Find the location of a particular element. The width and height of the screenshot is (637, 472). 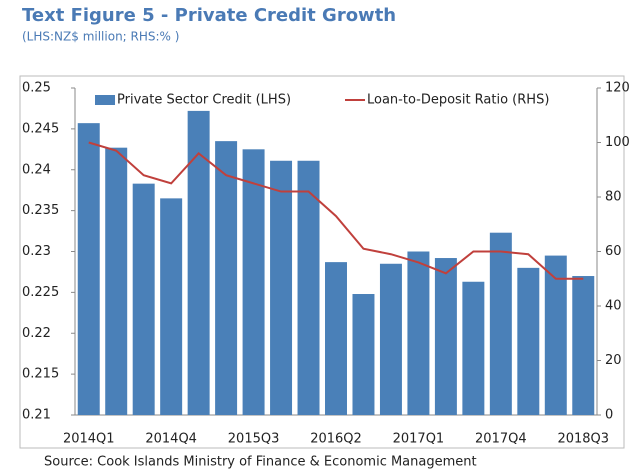

chart-subtitle: (LHS:NZ$ million; RHS:% ) is located at coordinates (100, 37).